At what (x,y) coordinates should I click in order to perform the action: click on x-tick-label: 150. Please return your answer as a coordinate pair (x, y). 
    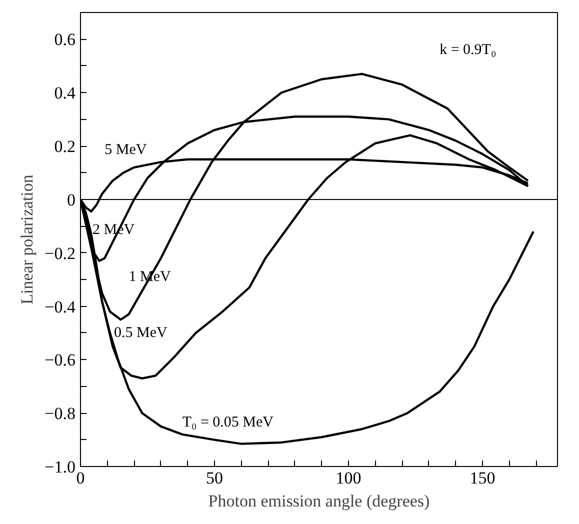
    Looking at the image, I should click on (483, 478).